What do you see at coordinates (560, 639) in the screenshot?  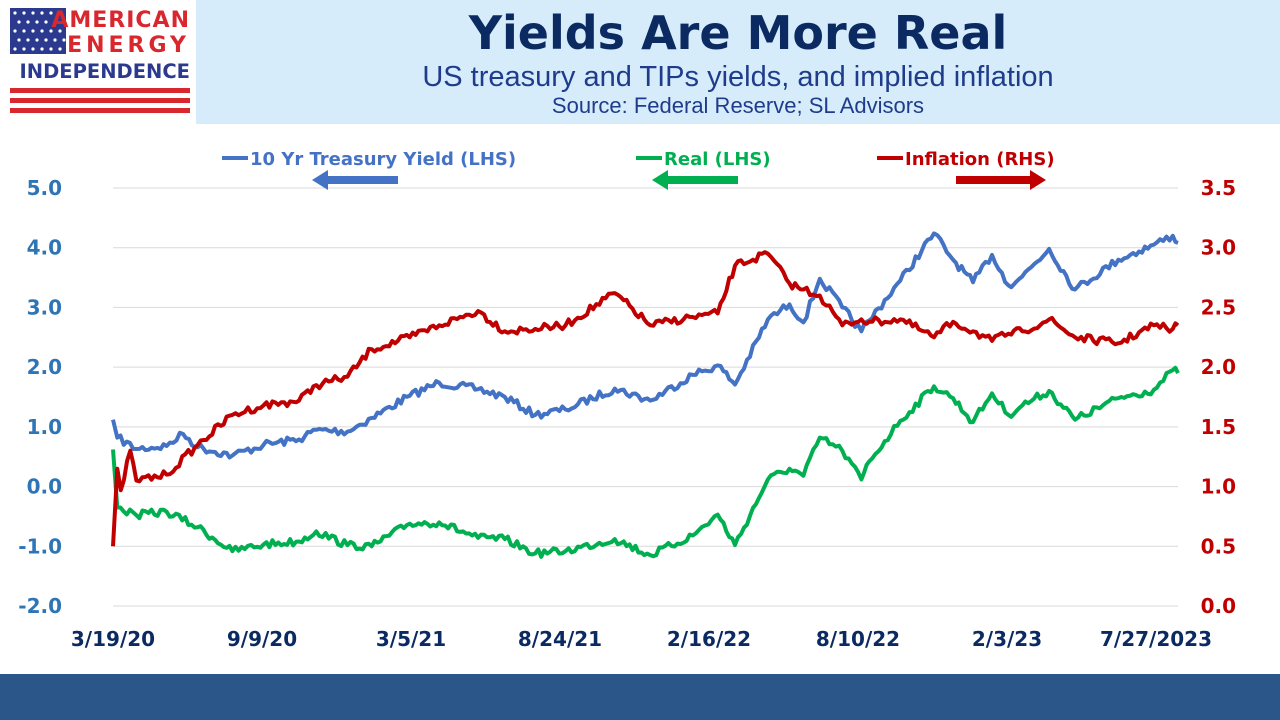 I see `x-tick-label: 8/24/21` at bounding box center [560, 639].